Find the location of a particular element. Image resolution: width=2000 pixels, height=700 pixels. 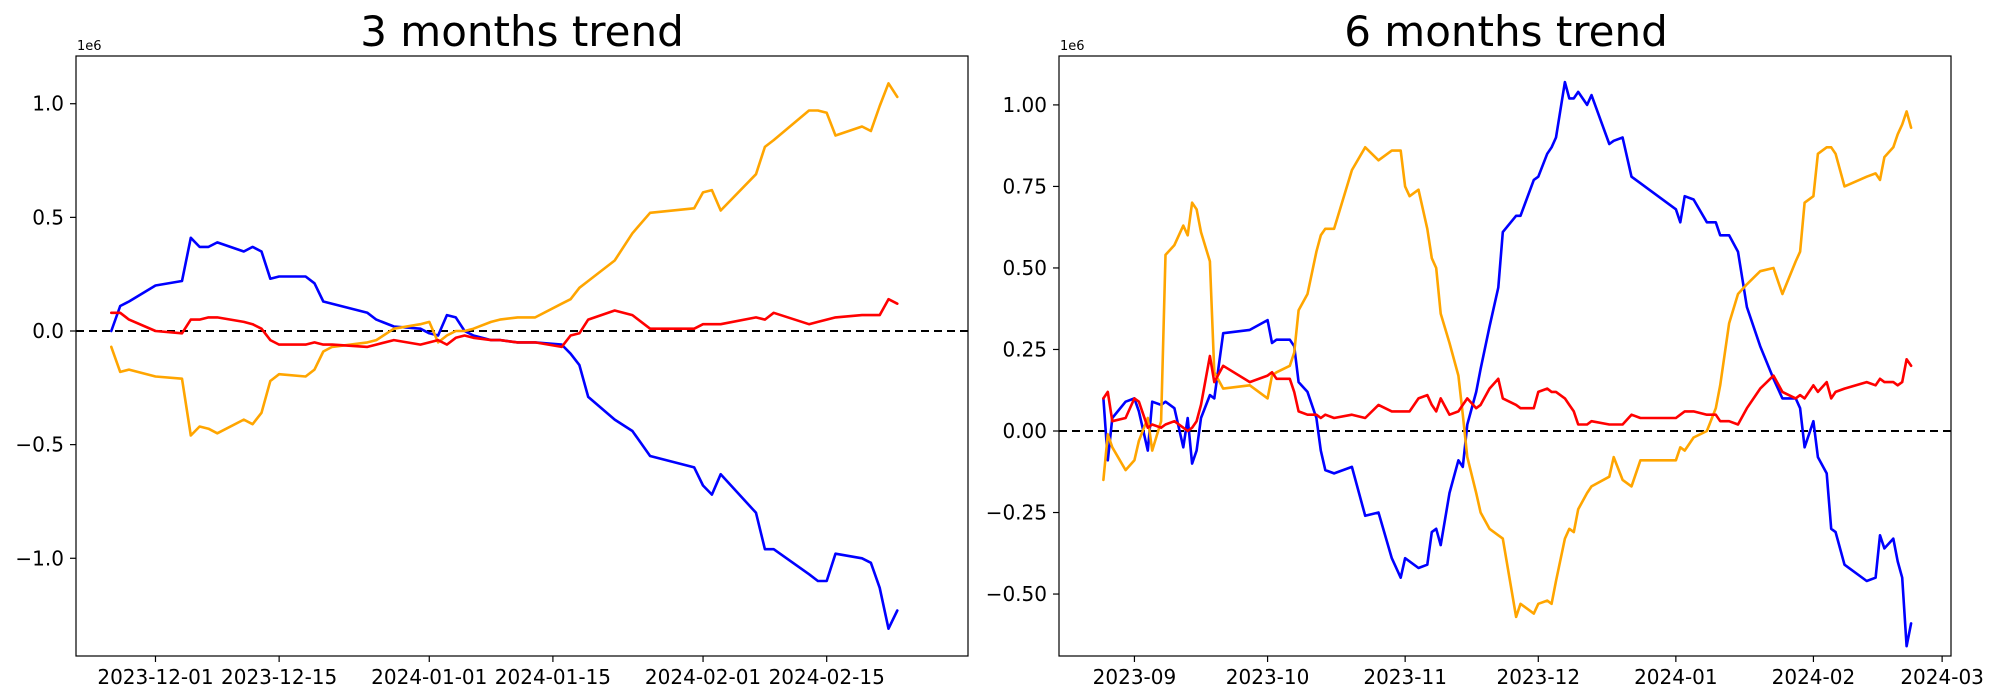

y-tick-label: 0.75 is located at coordinates (1024, 186).